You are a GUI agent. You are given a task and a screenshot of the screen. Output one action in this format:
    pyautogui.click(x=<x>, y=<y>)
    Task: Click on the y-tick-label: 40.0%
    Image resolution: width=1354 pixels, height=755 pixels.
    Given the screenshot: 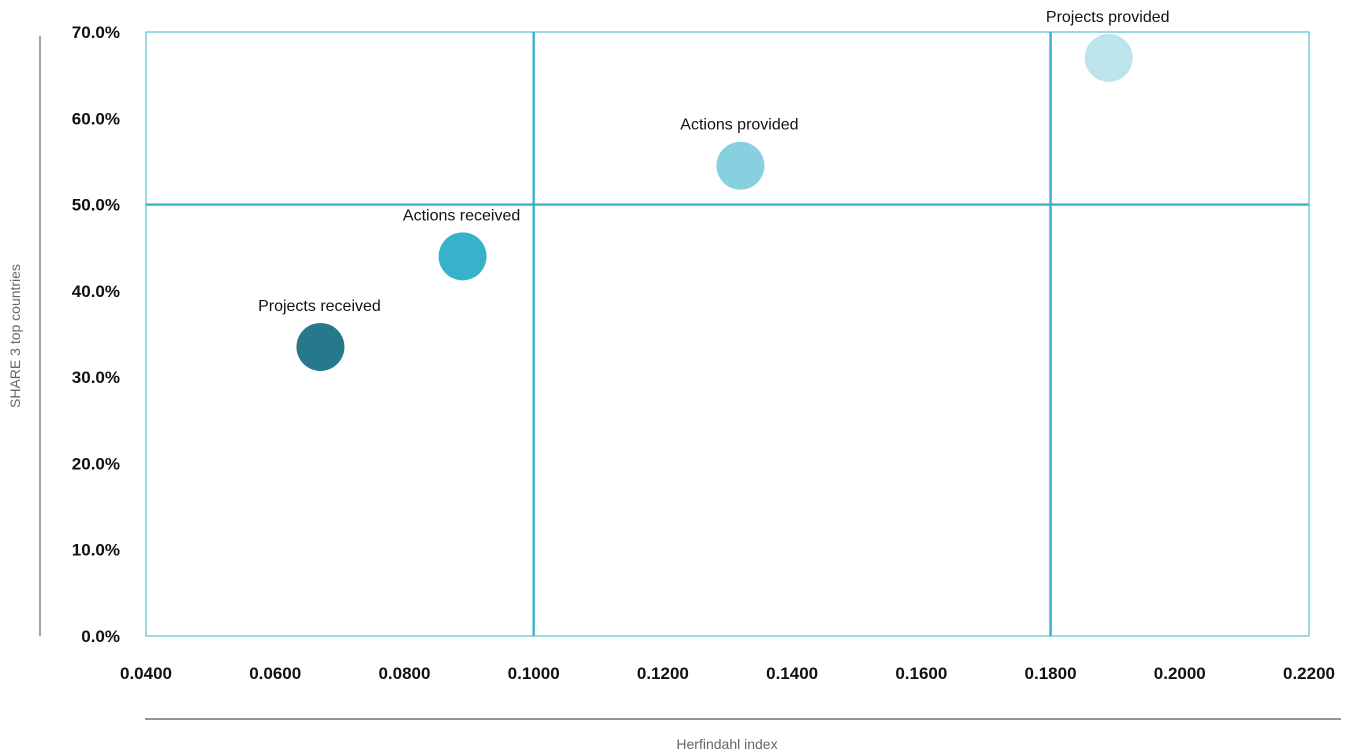 What is the action you would take?
    pyautogui.click(x=96, y=291)
    